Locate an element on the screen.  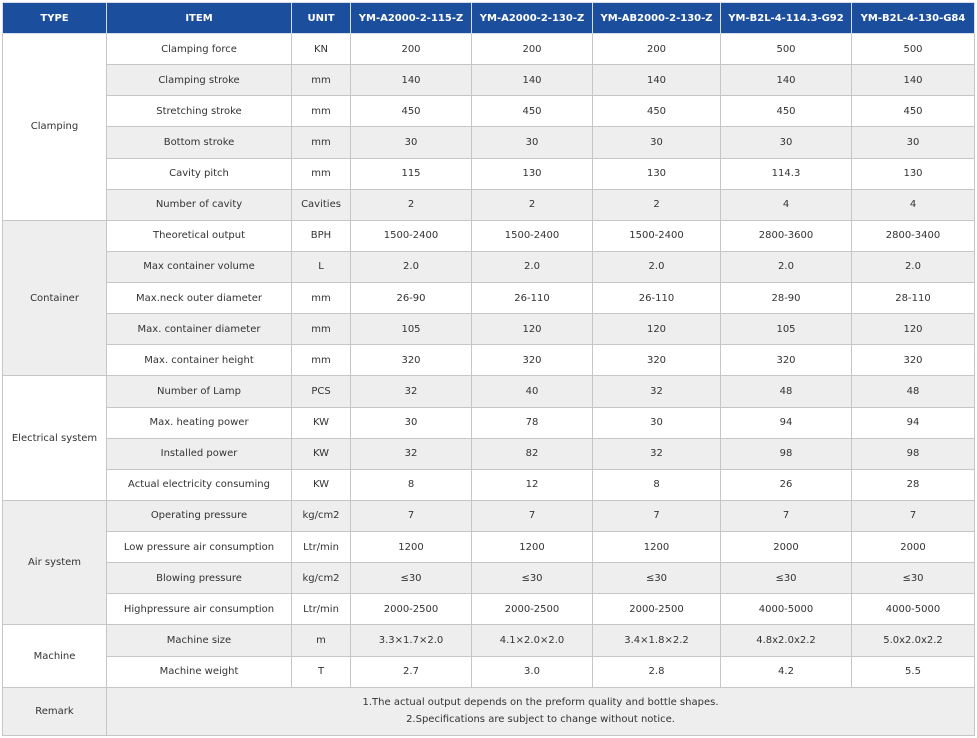
value-cell: 28 is located at coordinates (913, 484).